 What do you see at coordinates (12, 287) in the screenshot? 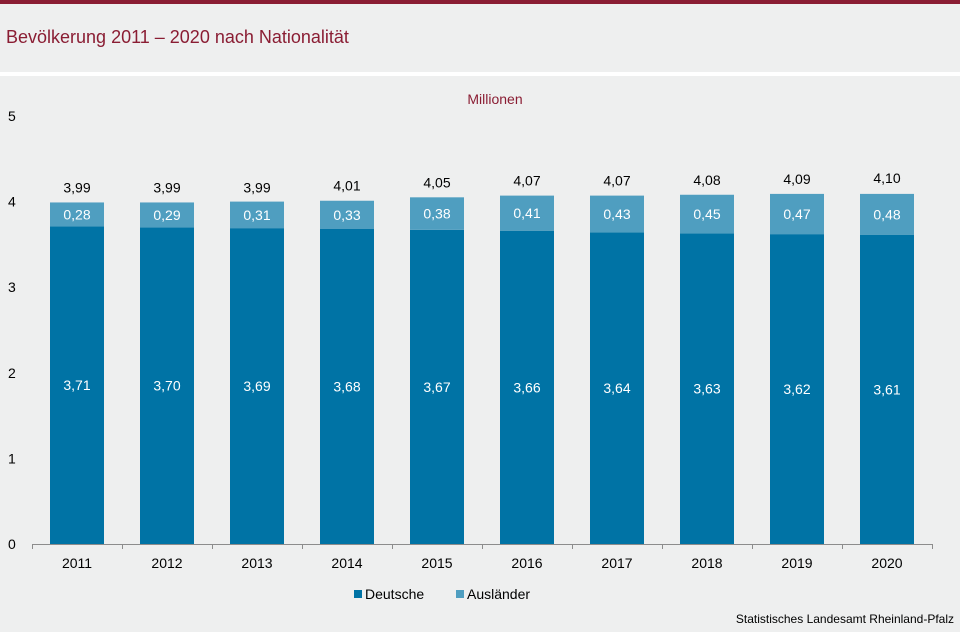
I see `y-tick-label: 3` at bounding box center [12, 287].